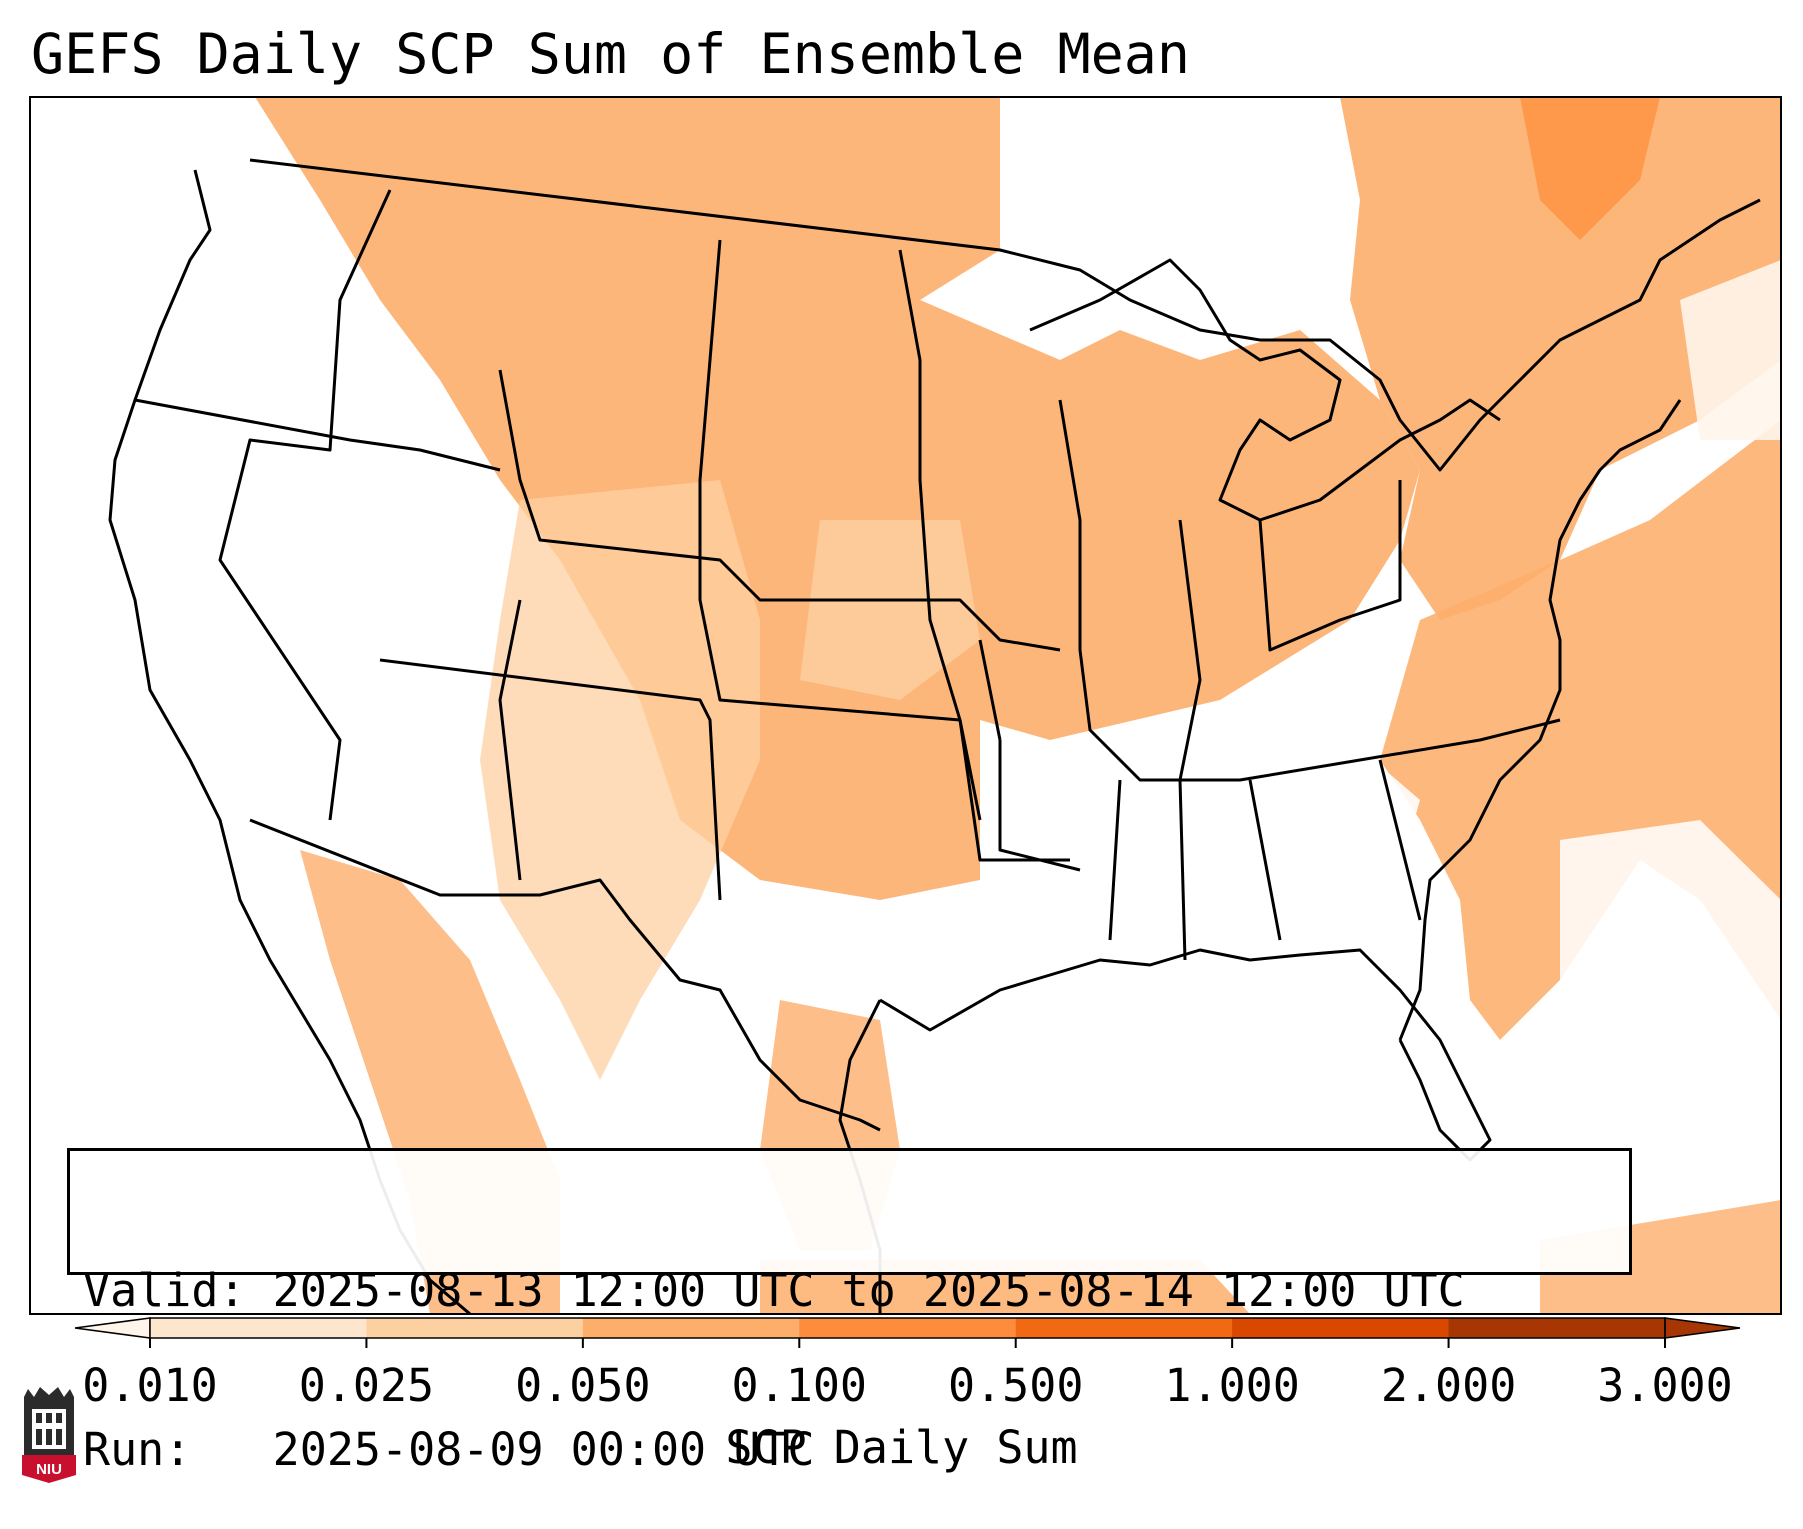 The image size is (1803, 1529). Describe the element at coordinates (1670, 990) in the screenshot. I see `atlantic-white-patch` at that location.